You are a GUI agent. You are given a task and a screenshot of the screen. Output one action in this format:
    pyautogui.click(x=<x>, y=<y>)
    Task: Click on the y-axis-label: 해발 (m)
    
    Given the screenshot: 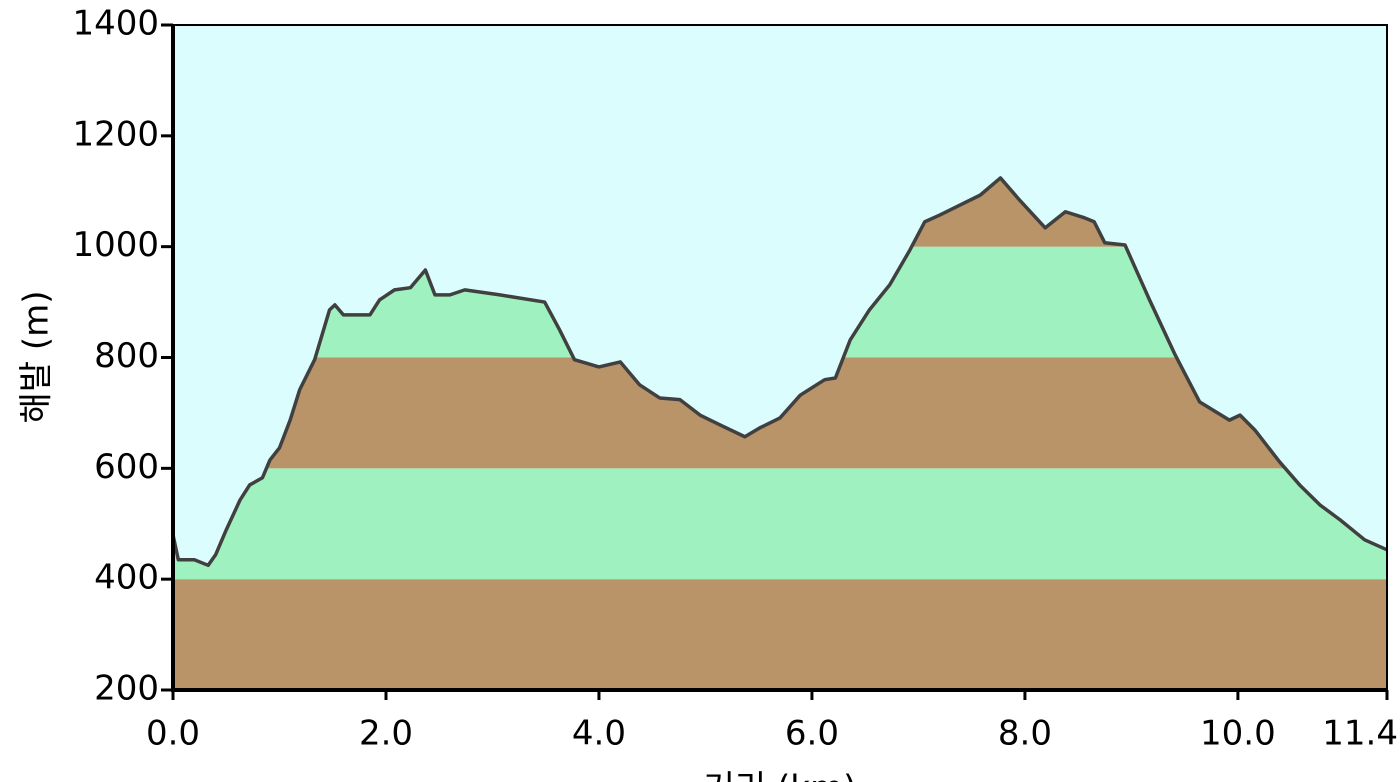 What is the action you would take?
    pyautogui.click(x=37, y=356)
    